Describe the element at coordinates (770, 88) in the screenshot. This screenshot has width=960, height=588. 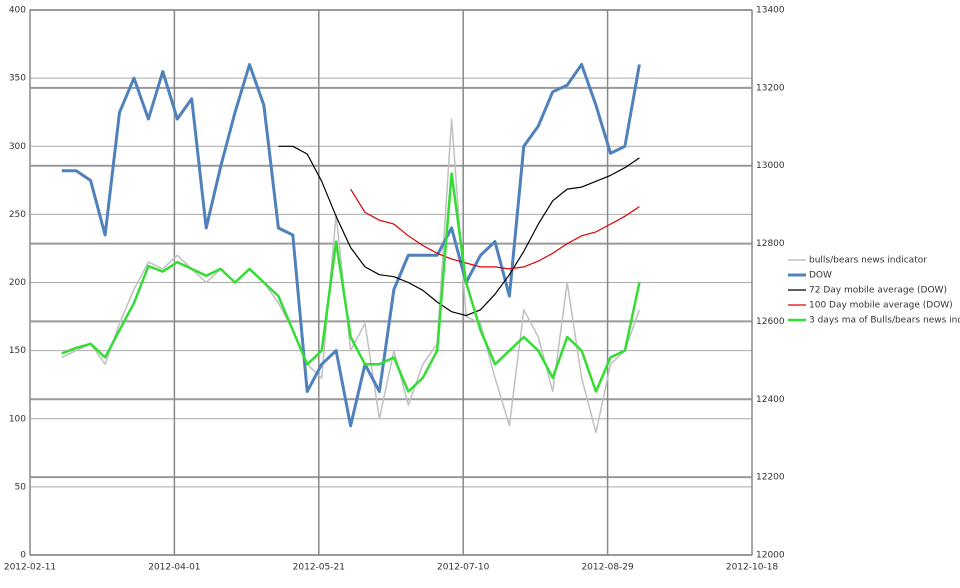
I see `y2-tick-label: 13200` at that location.